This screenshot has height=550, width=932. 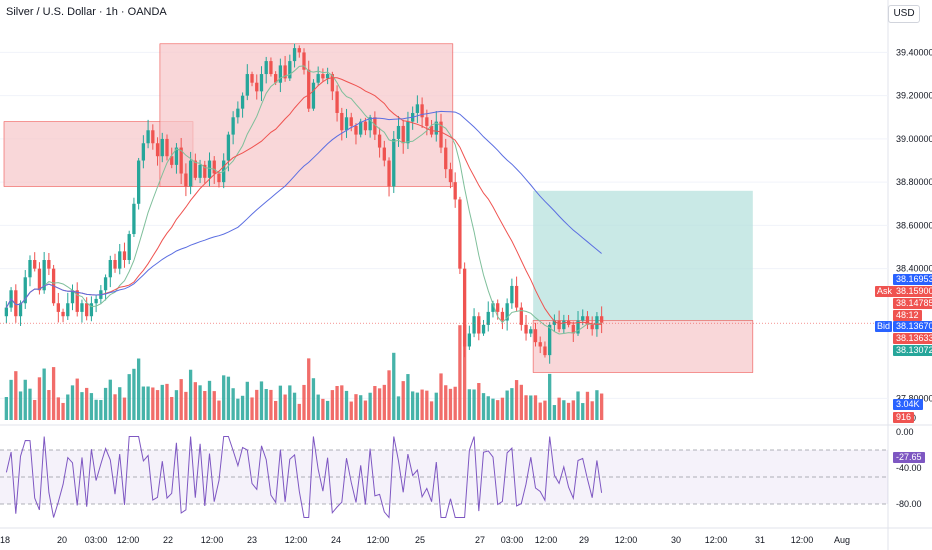 What do you see at coordinates (86, 12) in the screenshot?
I see `chart-title: Silver / U.S. Dollar · 1h · OANDA` at bounding box center [86, 12].